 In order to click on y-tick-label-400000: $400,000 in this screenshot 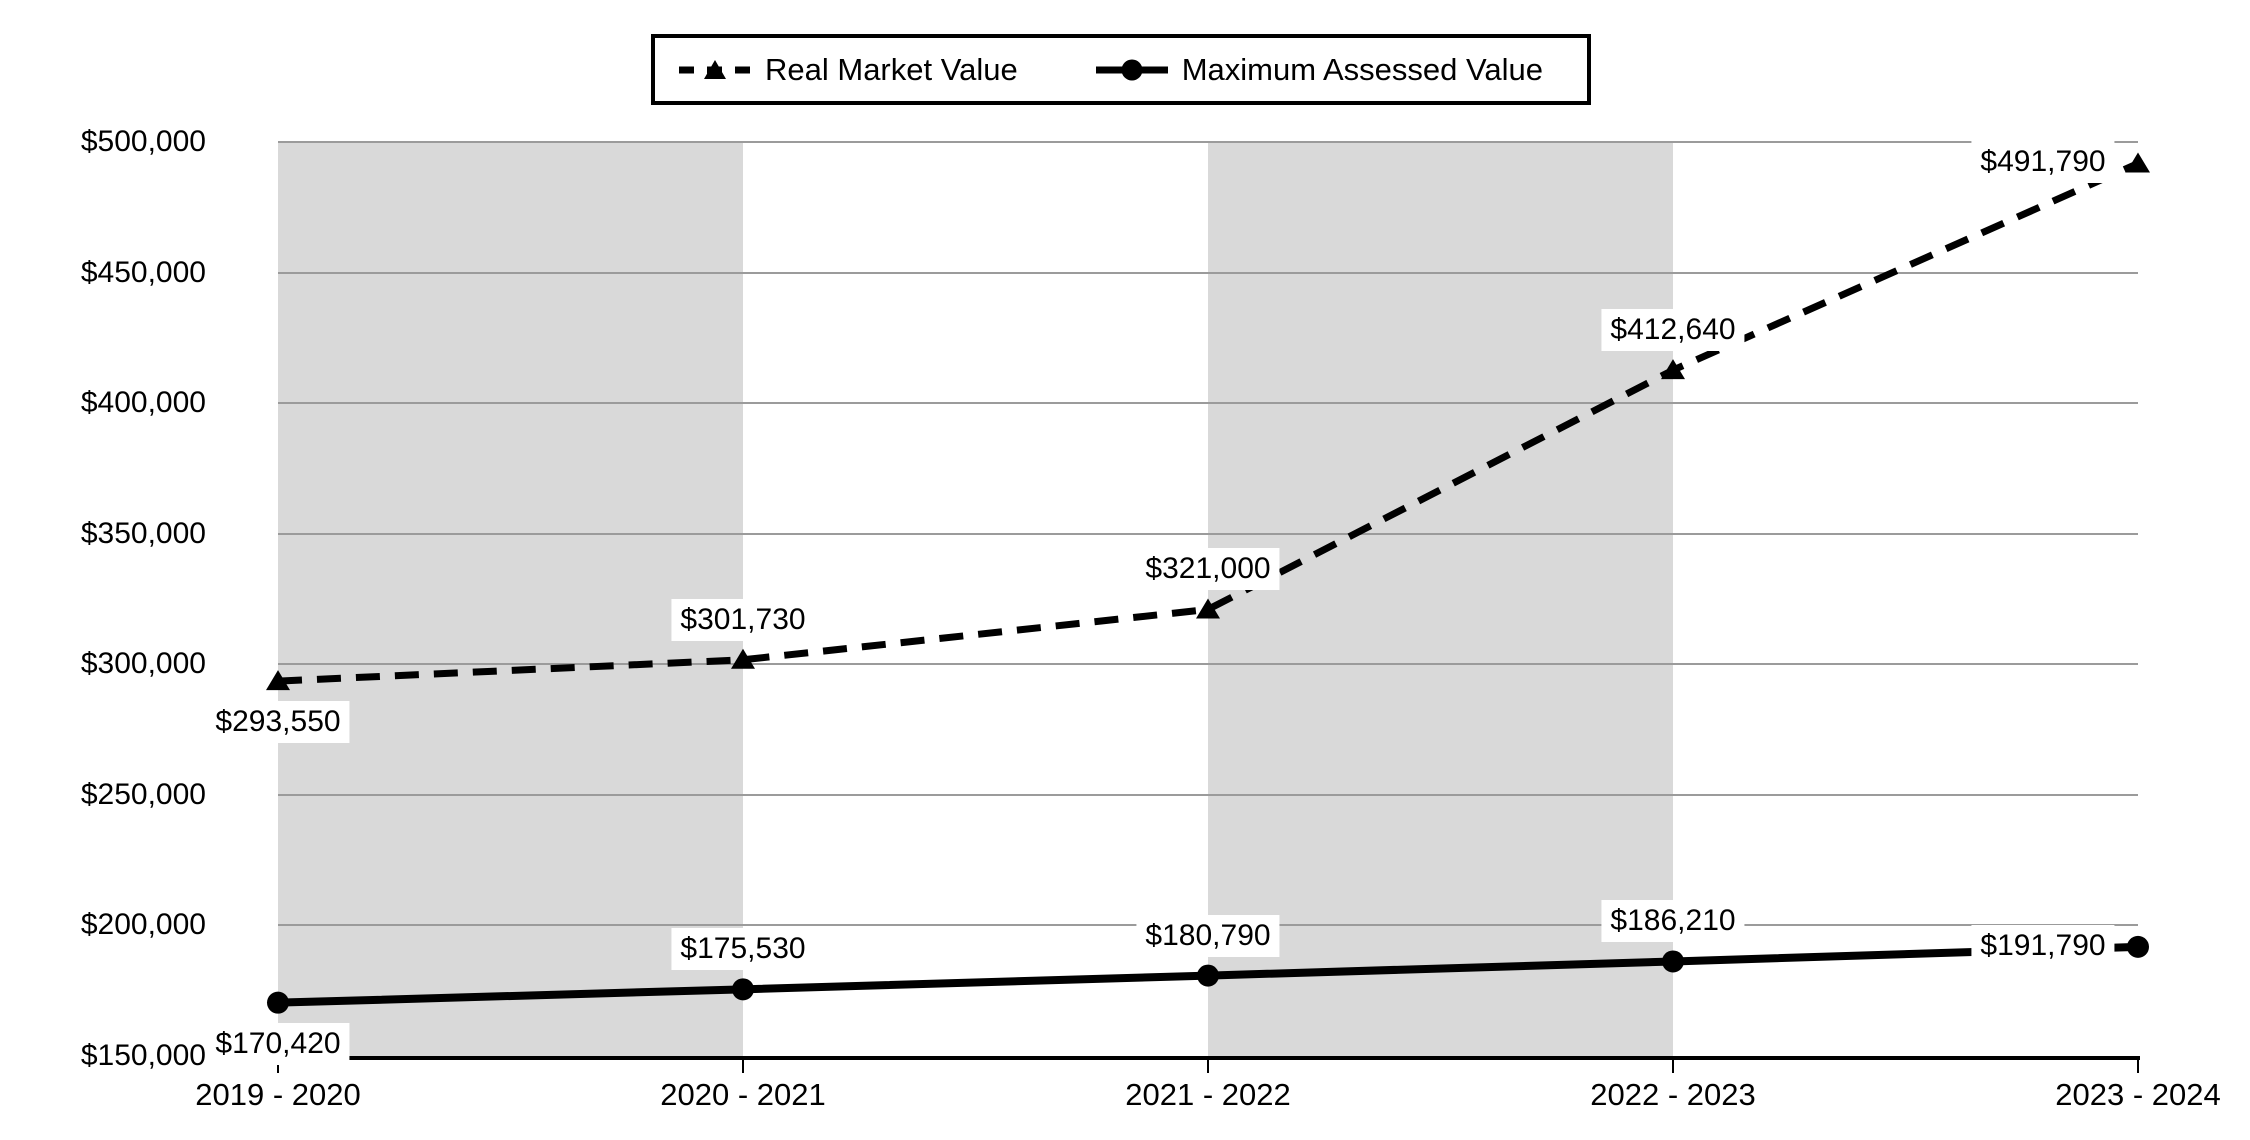, I will do `click(143, 403)`.